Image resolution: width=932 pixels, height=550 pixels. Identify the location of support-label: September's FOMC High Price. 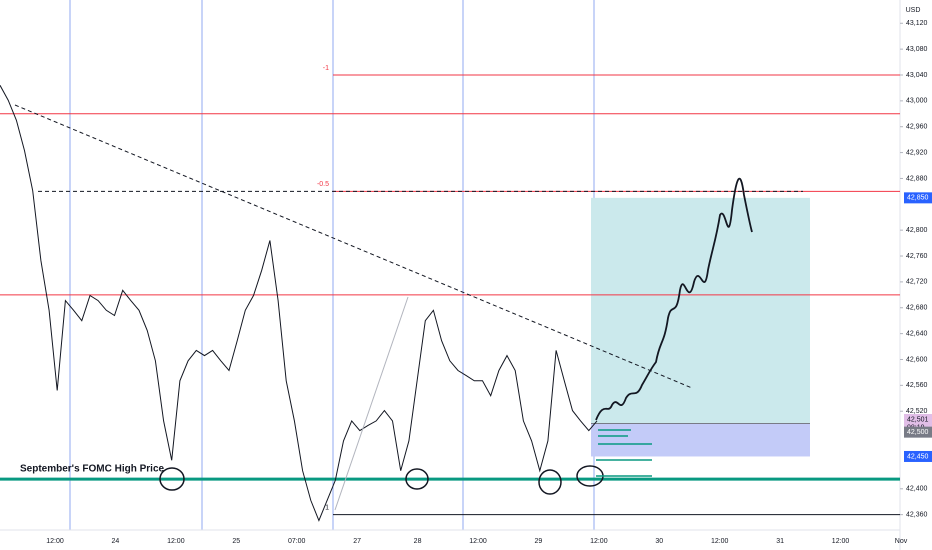
(92, 469).